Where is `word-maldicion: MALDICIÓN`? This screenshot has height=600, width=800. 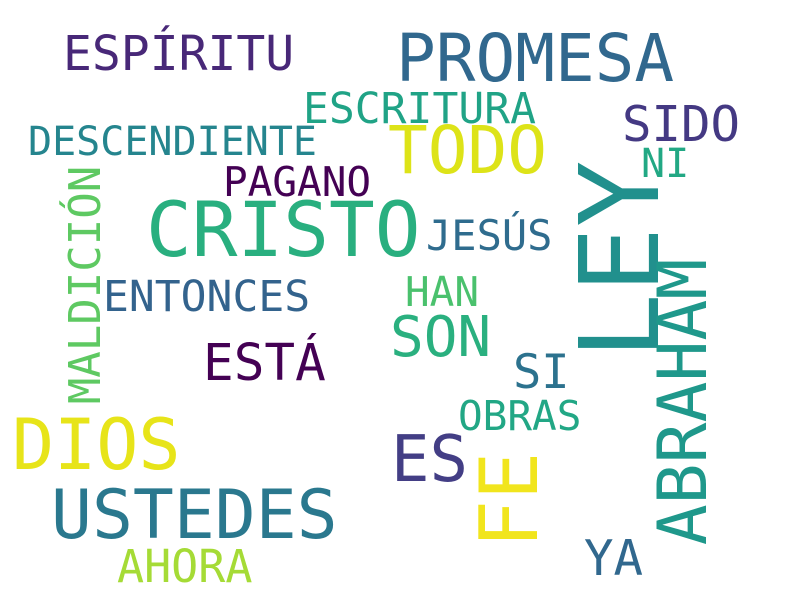 word-maldicion: MALDICIÓN is located at coordinates (85, 285).